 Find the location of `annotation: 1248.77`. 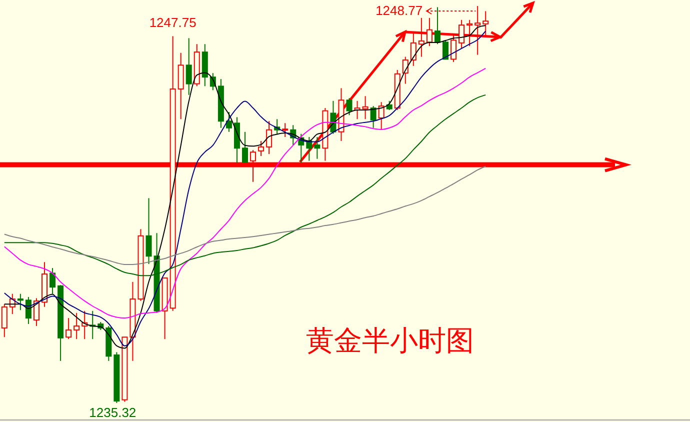

annotation: 1248.77 is located at coordinates (399, 10).